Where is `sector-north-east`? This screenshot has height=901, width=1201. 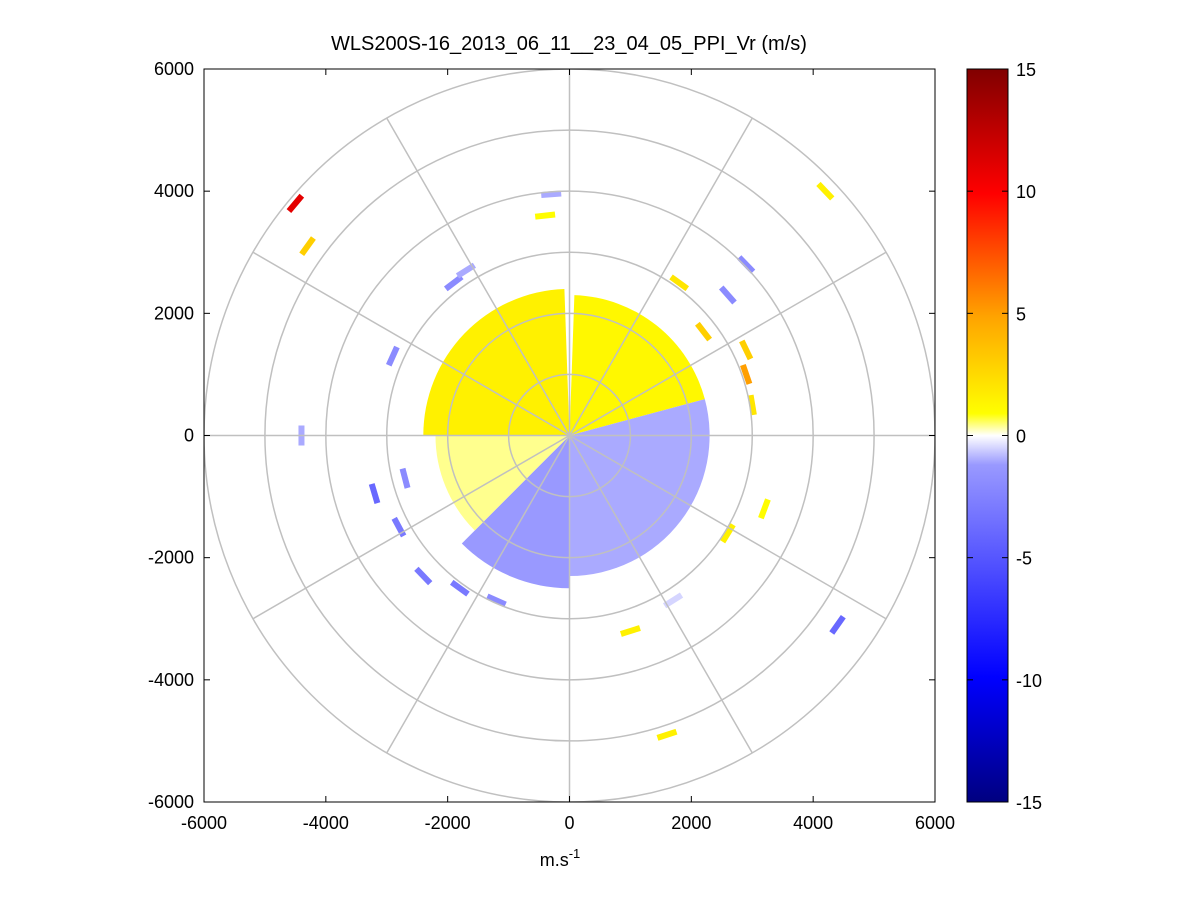
sector-north-east is located at coordinates (637, 365).